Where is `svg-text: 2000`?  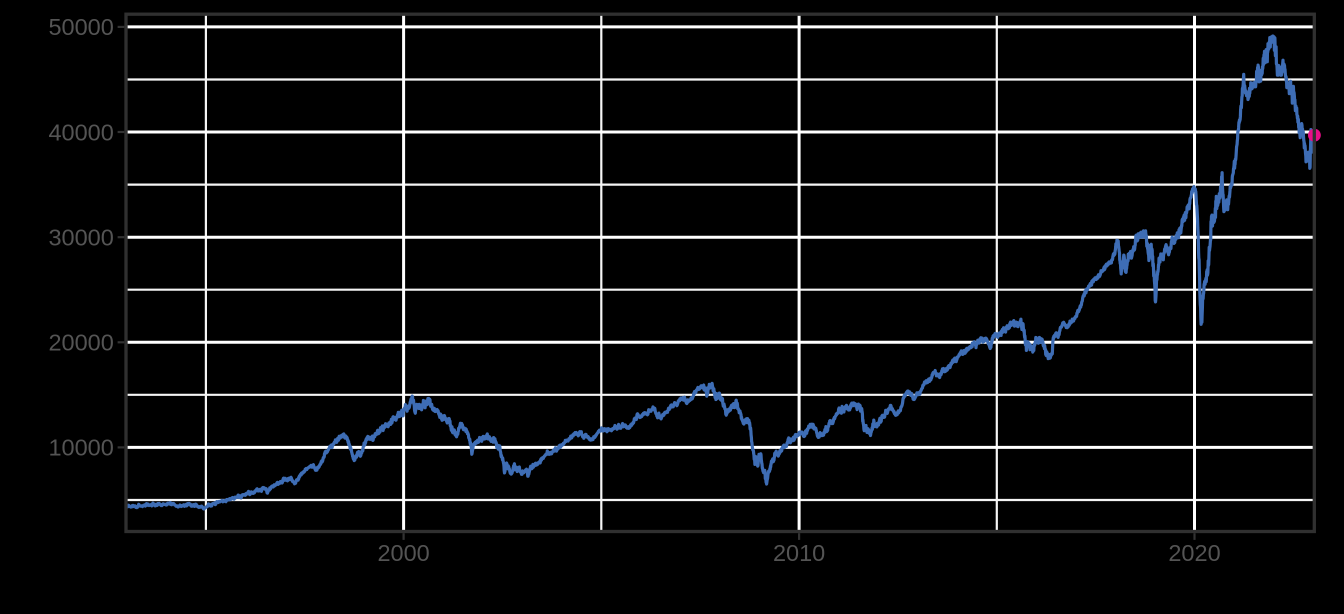 svg-text: 2000 is located at coordinates (403, 553).